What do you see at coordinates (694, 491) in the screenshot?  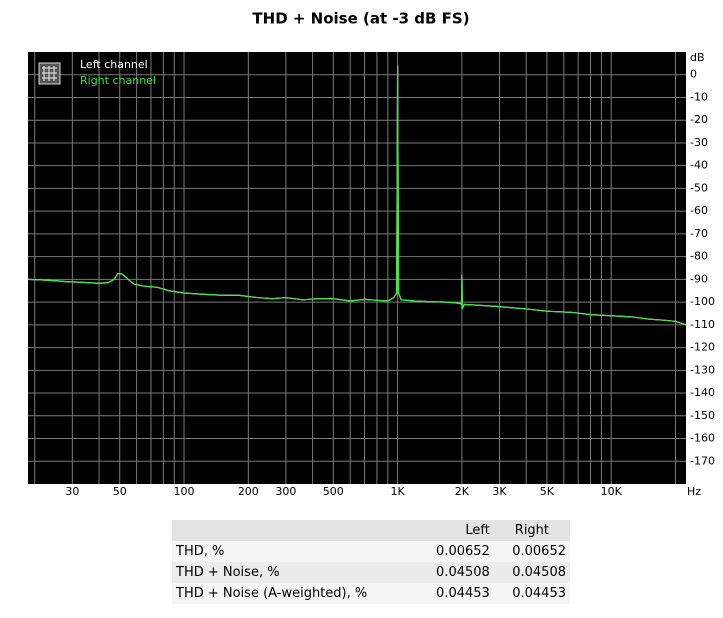 I see `x-axis-label: Hz` at bounding box center [694, 491].